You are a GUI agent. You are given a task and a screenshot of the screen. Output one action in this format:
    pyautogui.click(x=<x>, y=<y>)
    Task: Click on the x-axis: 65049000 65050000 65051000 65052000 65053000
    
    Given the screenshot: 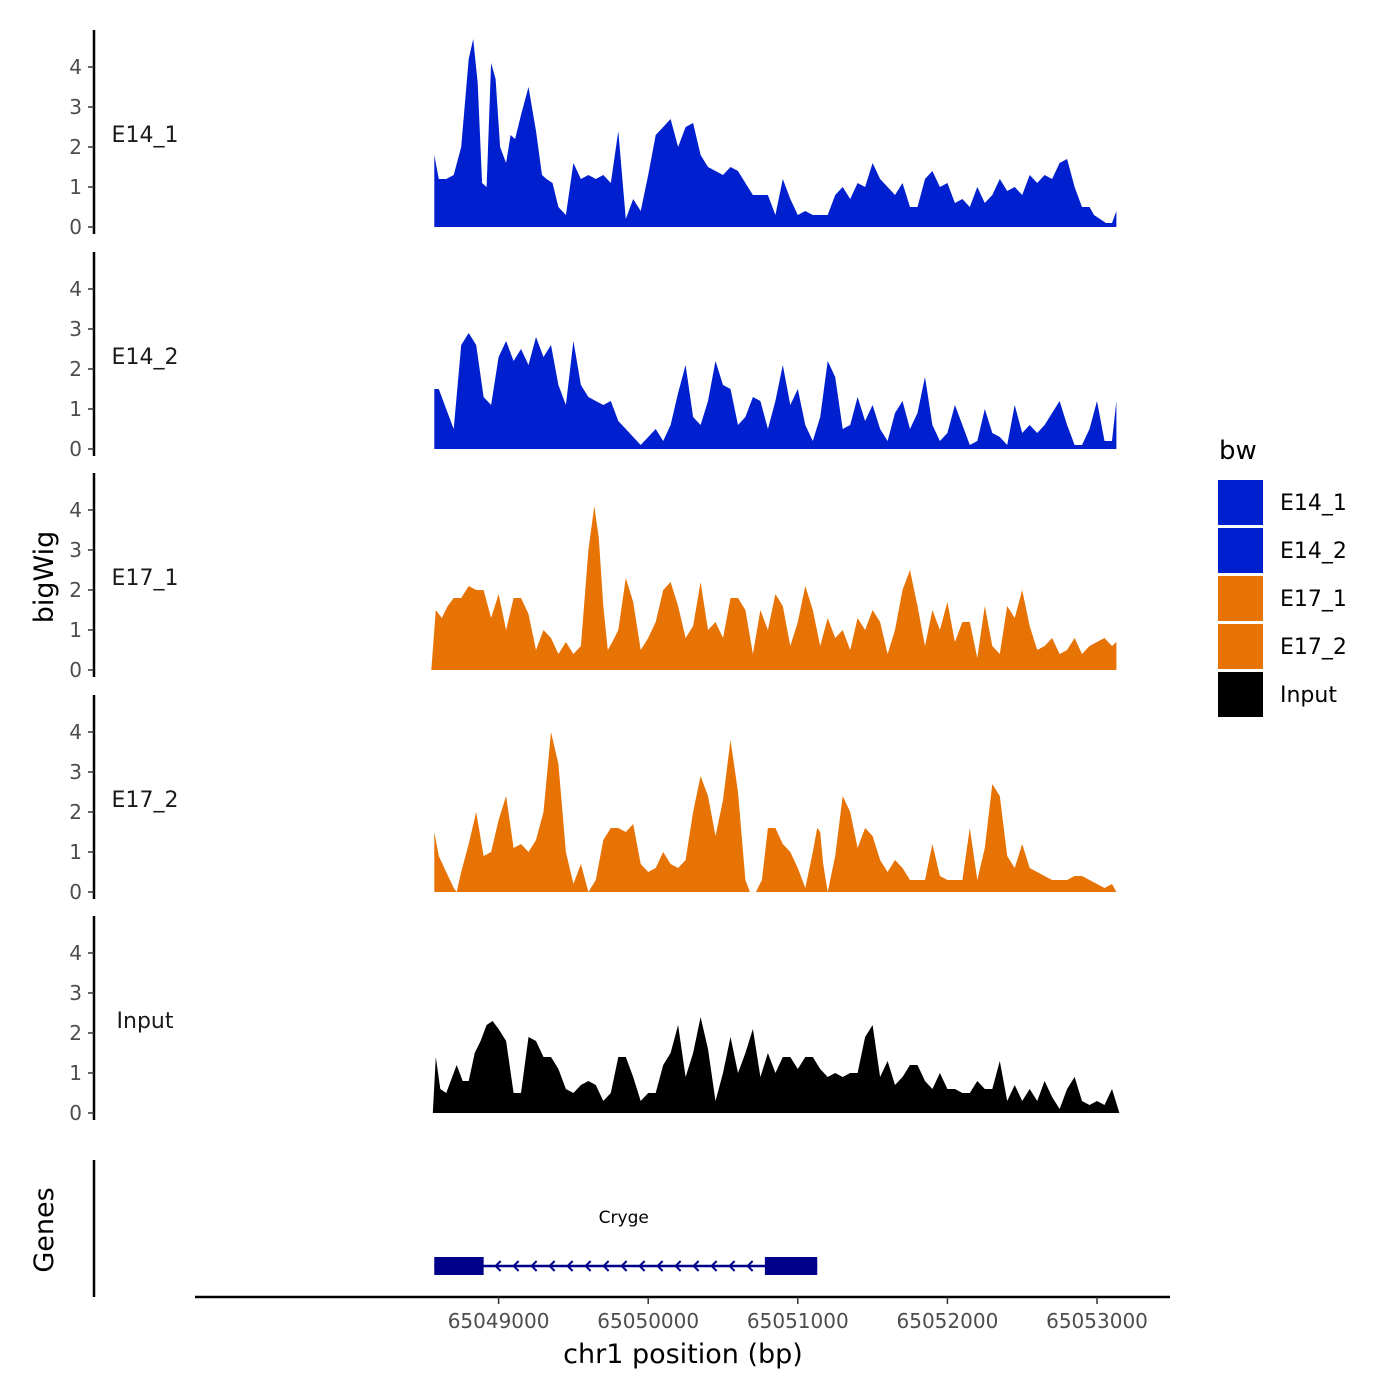 What is the action you would take?
    pyautogui.click(x=682, y=1314)
    